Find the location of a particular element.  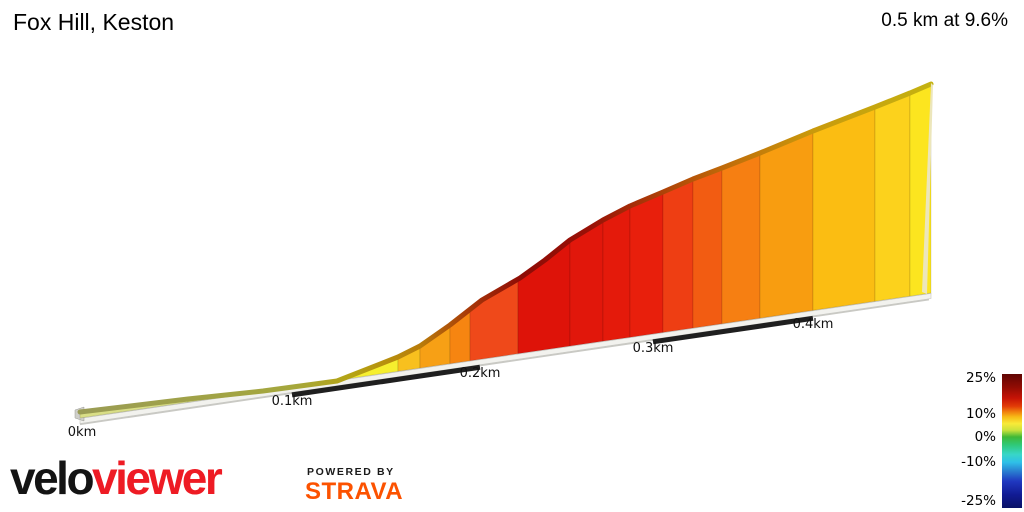

veloviewer-logo: veloviewer is located at coordinates (116, 478).